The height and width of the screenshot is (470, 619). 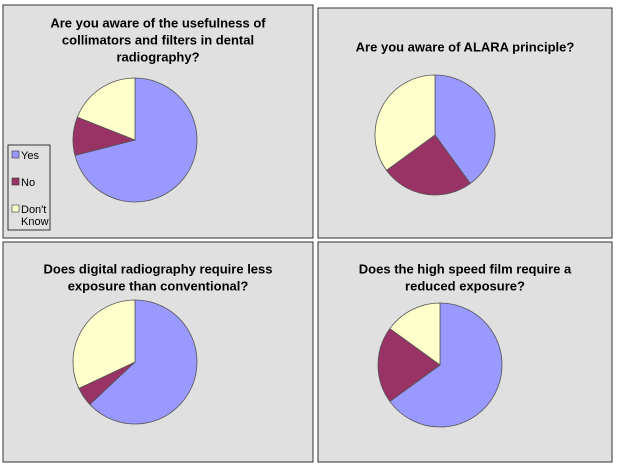 I want to click on legend-label: Yes, so click(x=30, y=156).